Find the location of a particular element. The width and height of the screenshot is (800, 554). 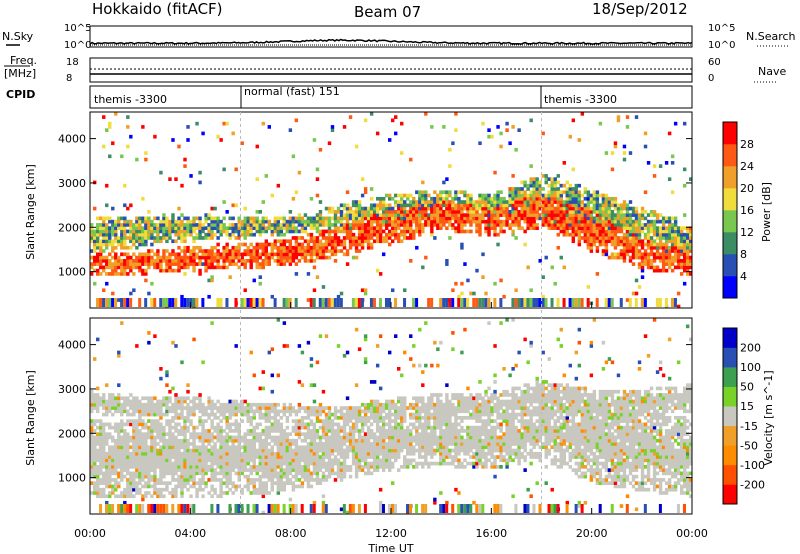

freq-tick-top: 18 is located at coordinates (72, 62).